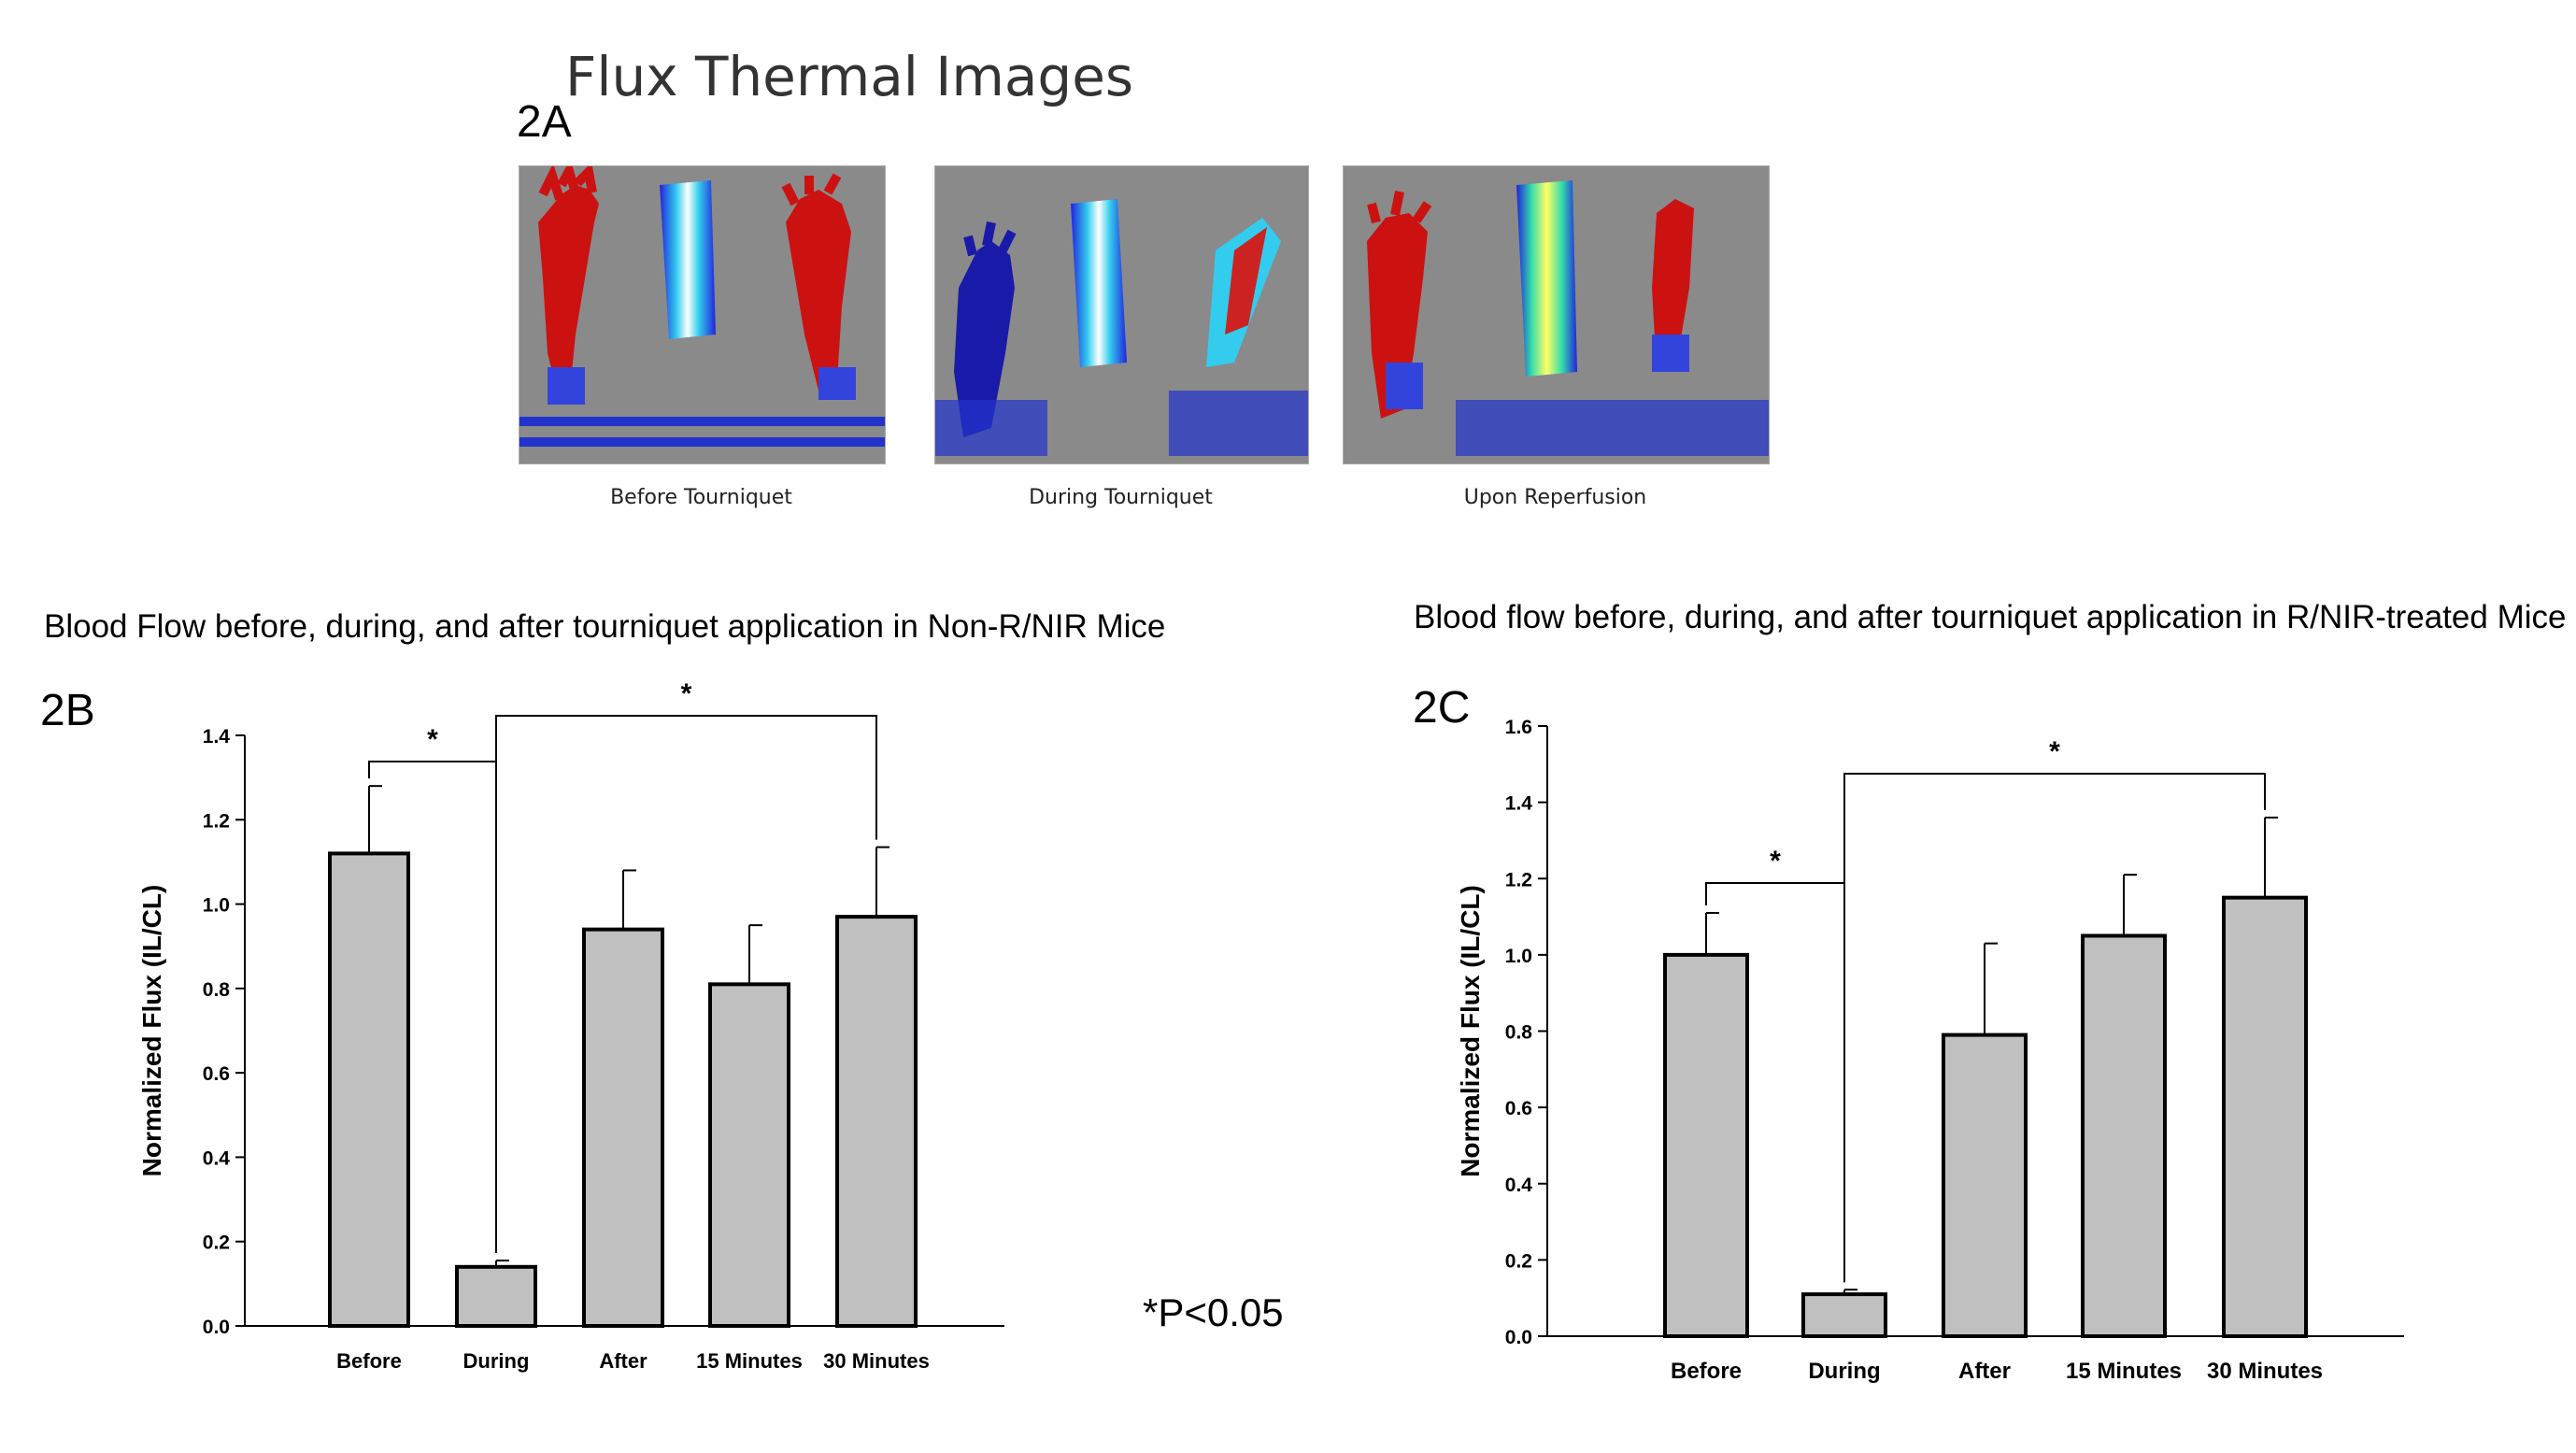 Image resolution: width=2576 pixels, height=1453 pixels. What do you see at coordinates (1519, 1185) in the screenshot?
I see `chart1-y-tick-label: 0.4` at bounding box center [1519, 1185].